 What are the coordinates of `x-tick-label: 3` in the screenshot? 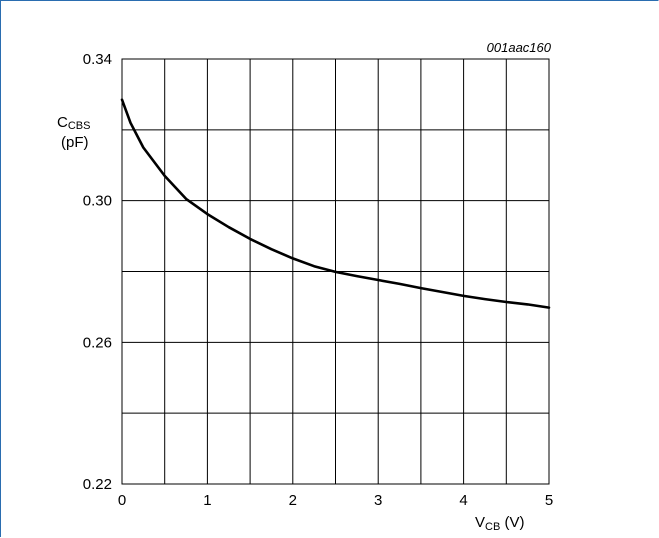 It's located at (378, 500).